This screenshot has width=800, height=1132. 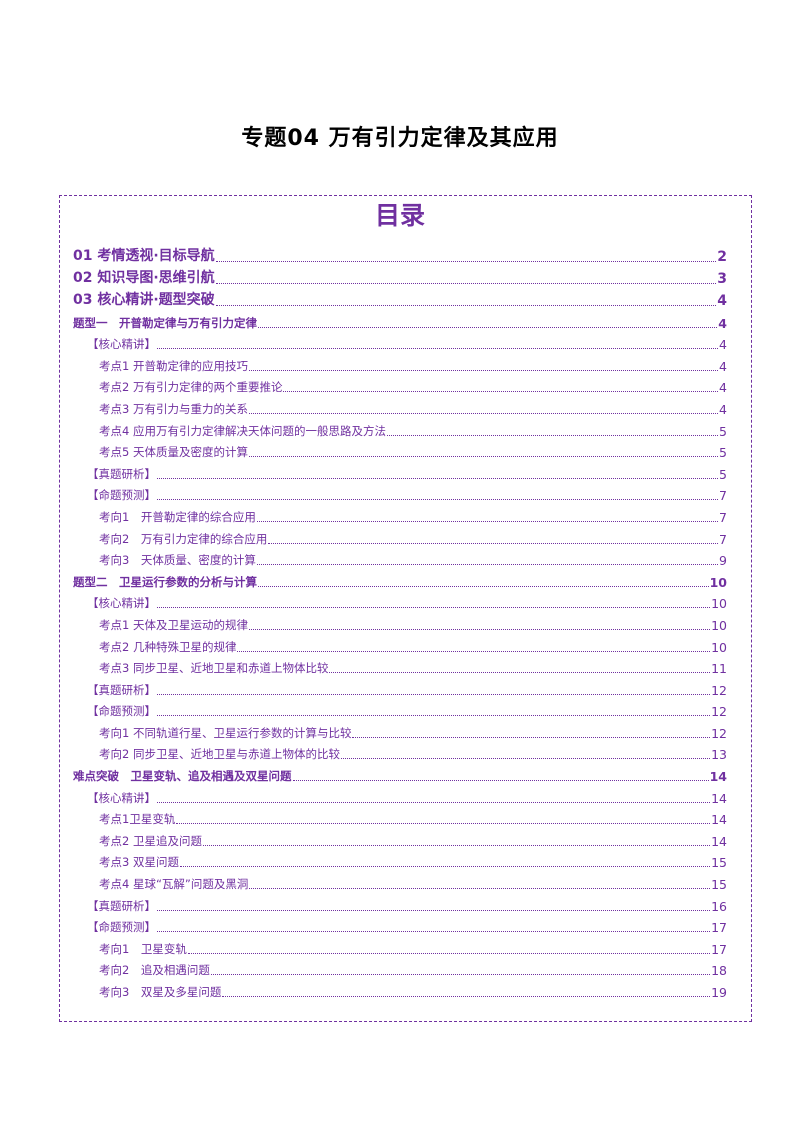 What do you see at coordinates (400, 428) in the screenshot?
I see `toc-entry: 考点4 应用万有引力定律解决天体问题的一般思路及方法 5` at bounding box center [400, 428].